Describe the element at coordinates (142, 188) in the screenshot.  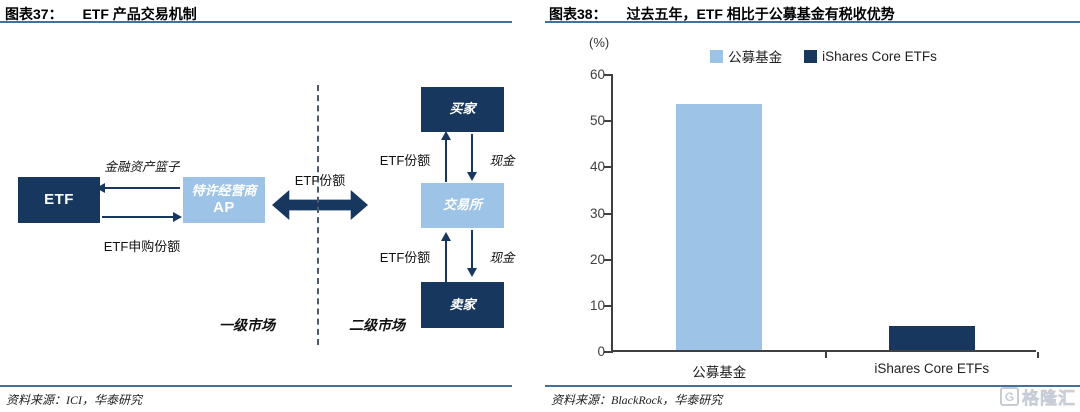
I see `ap-to-etf-arrow-line` at that location.